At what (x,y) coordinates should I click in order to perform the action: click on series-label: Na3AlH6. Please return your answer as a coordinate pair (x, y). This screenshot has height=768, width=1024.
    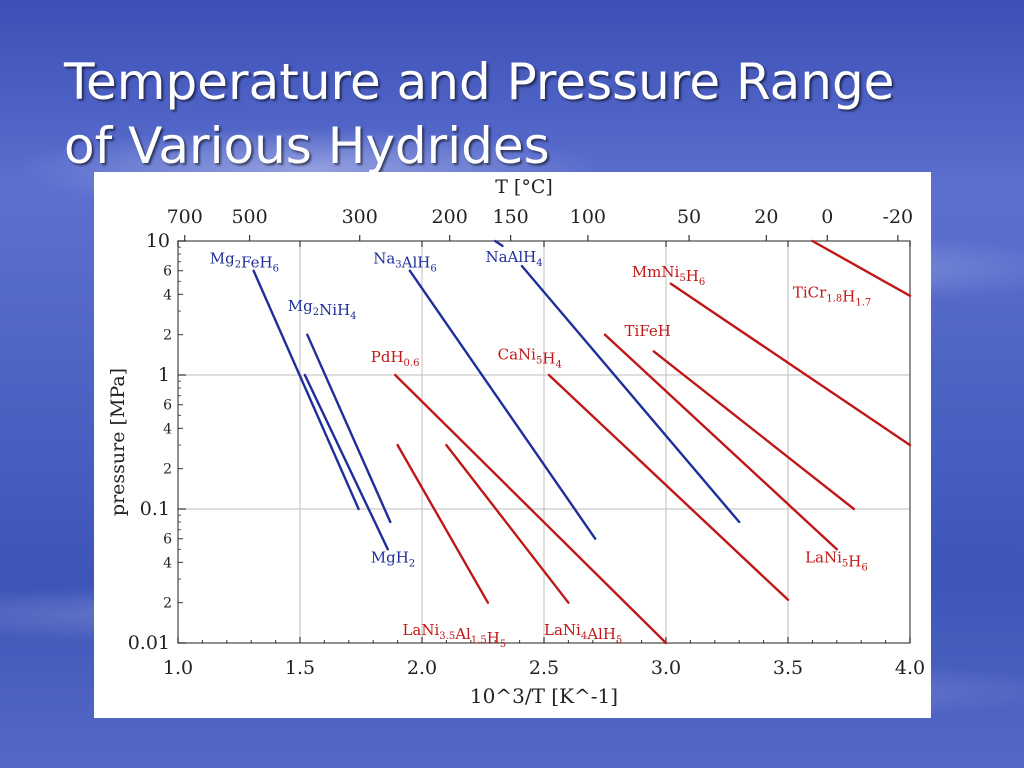
    Looking at the image, I should click on (405, 261).